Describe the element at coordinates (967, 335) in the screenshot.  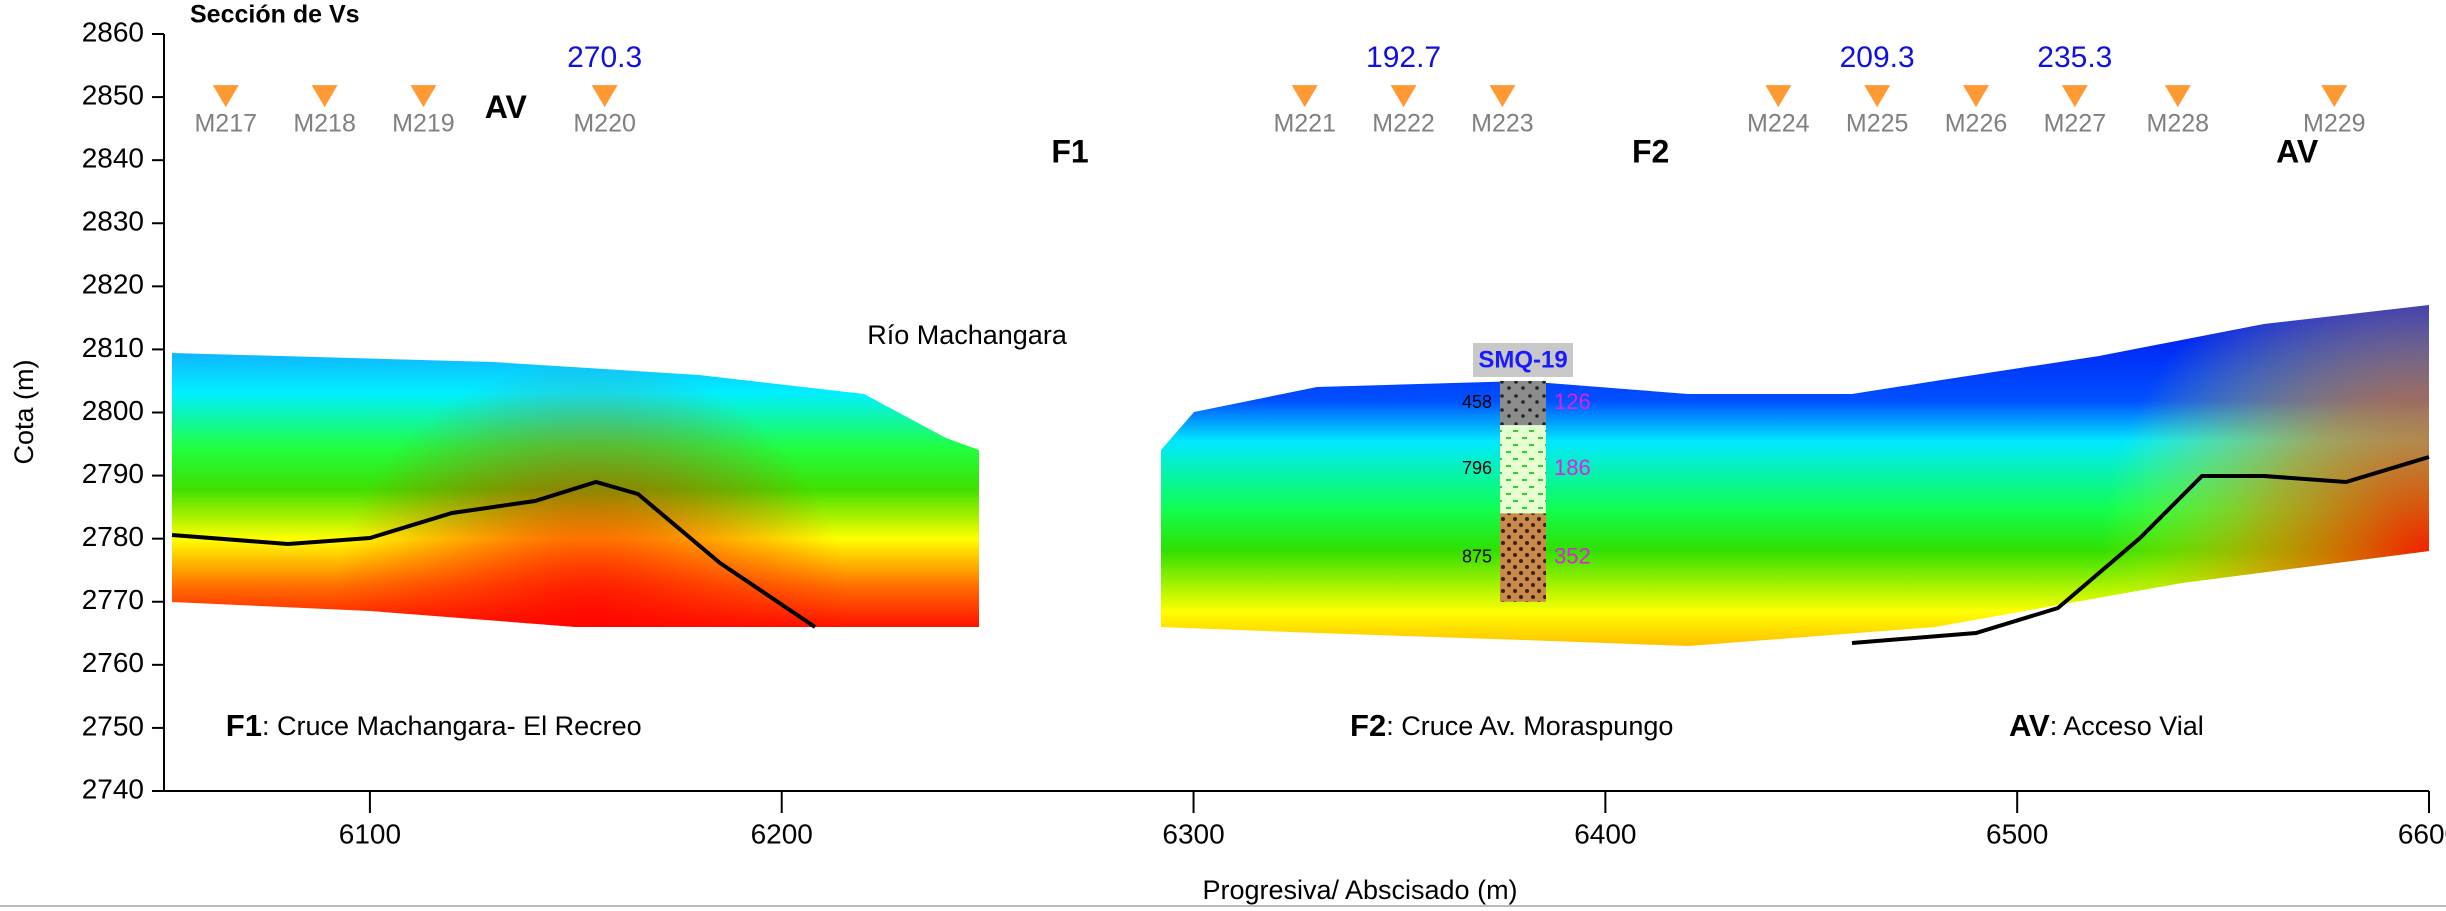
I see `annotation: Río Machangara` at that location.